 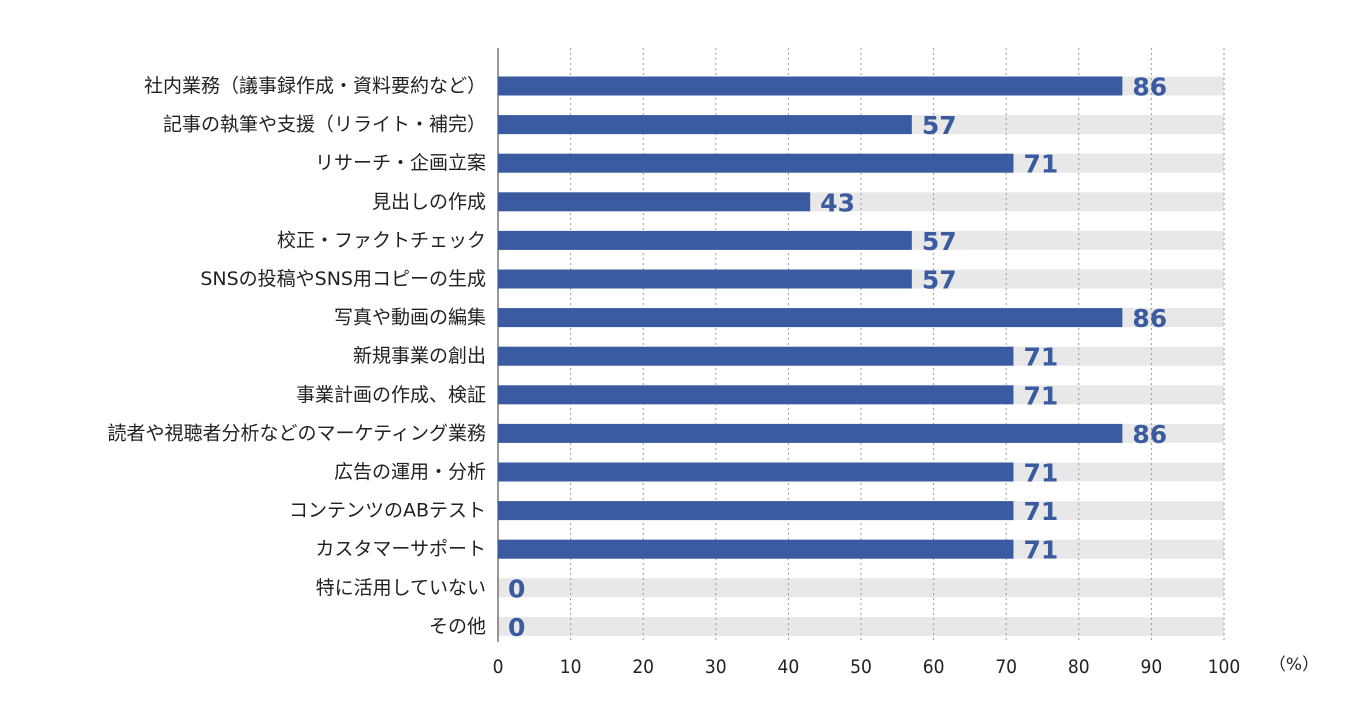 I want to click on x-tick-label: 0, so click(x=498, y=667).